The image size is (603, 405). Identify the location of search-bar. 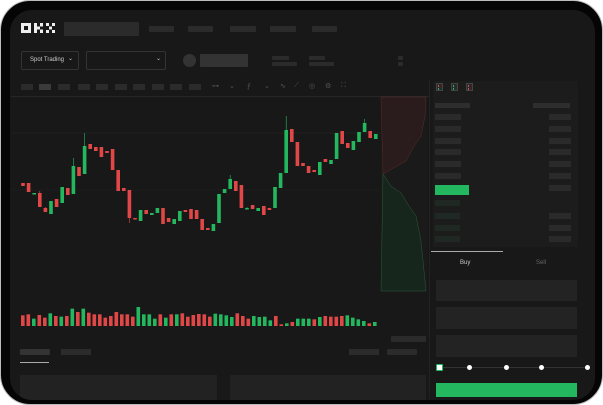
(101, 29).